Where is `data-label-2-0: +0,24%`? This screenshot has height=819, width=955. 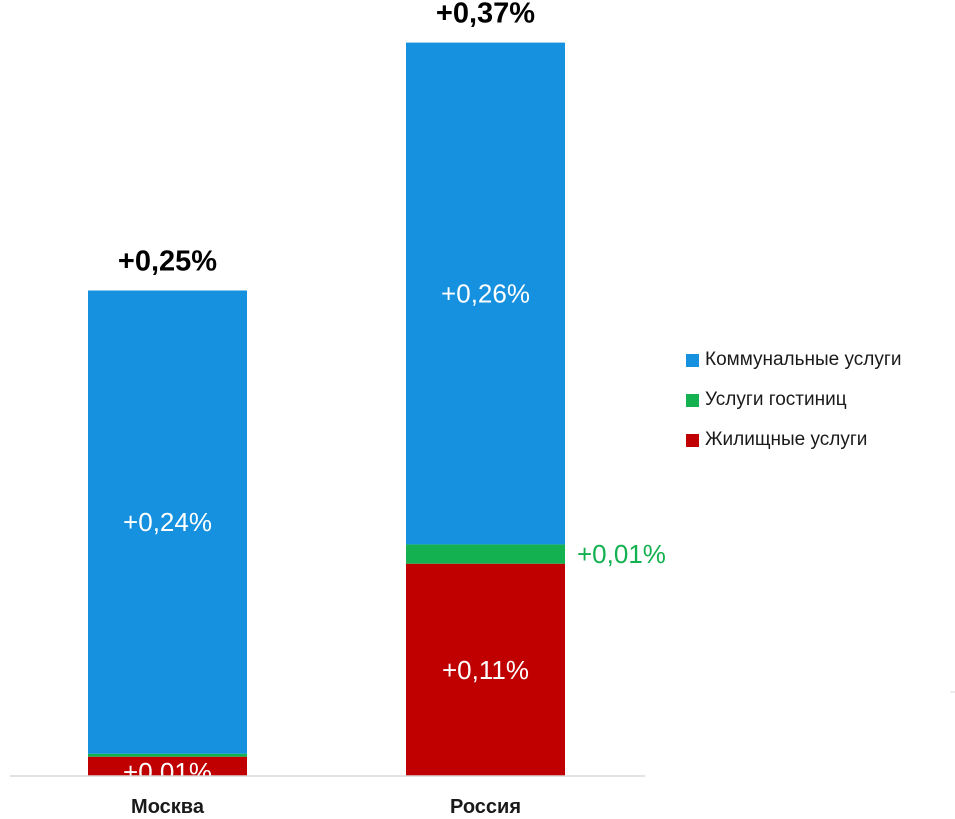 data-label-2-0: +0,24% is located at coordinates (167, 522).